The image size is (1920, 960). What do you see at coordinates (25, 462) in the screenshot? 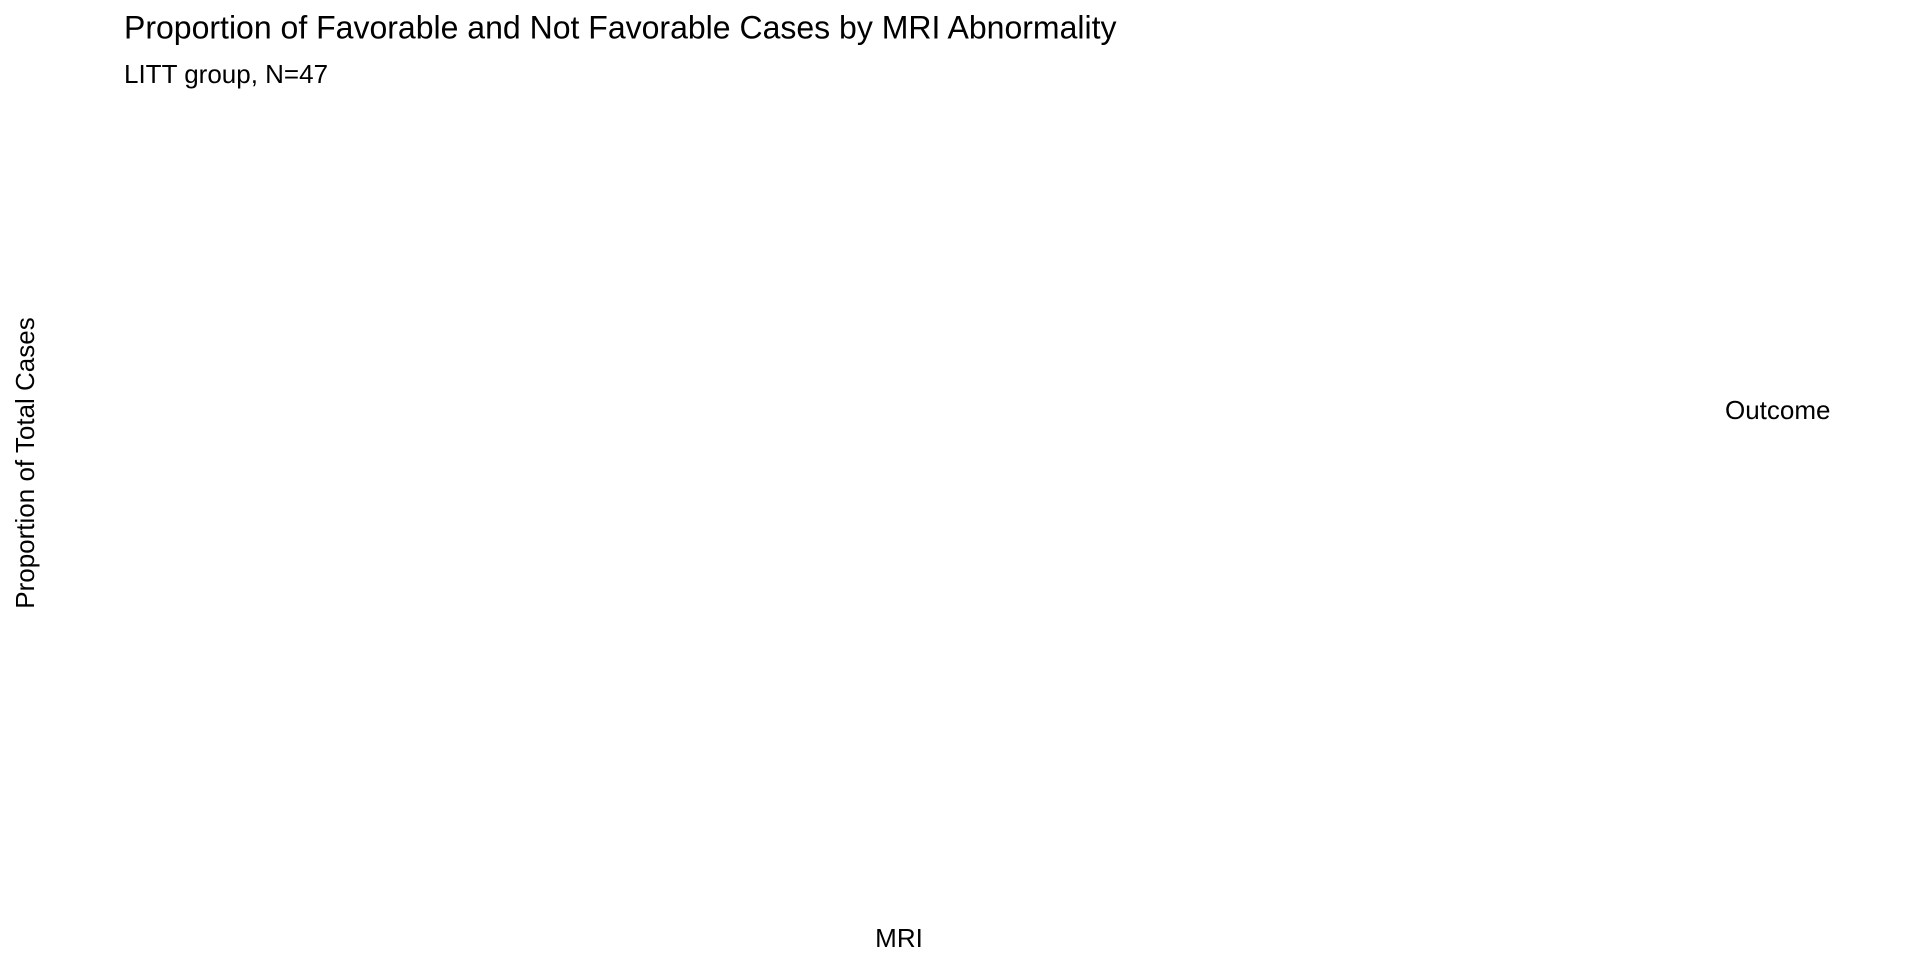
I see `y-axis-title: Proportion of Total Cases` at bounding box center [25, 462].